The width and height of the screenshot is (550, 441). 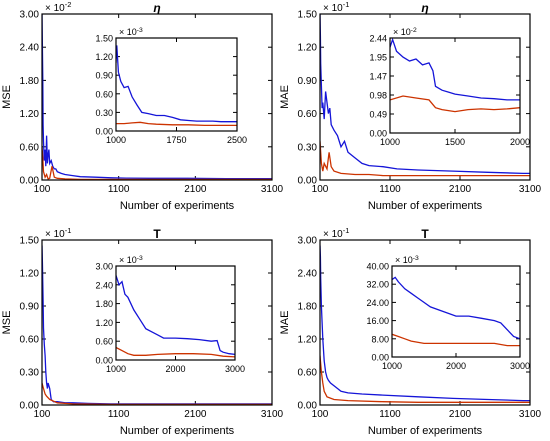 I want to click on p2i-ytick-label: 2.40, so click(x=104, y=285).